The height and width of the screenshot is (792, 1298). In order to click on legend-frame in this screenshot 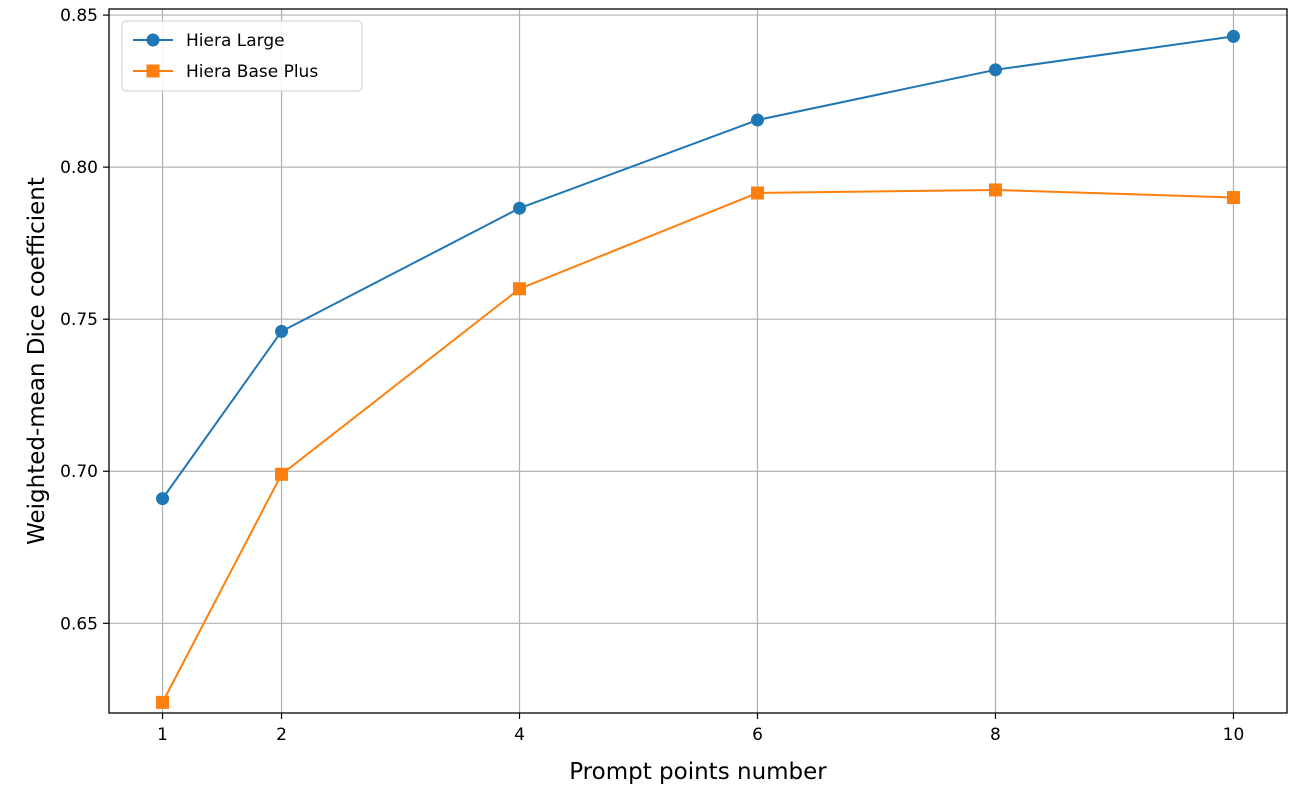, I will do `click(242, 56)`.